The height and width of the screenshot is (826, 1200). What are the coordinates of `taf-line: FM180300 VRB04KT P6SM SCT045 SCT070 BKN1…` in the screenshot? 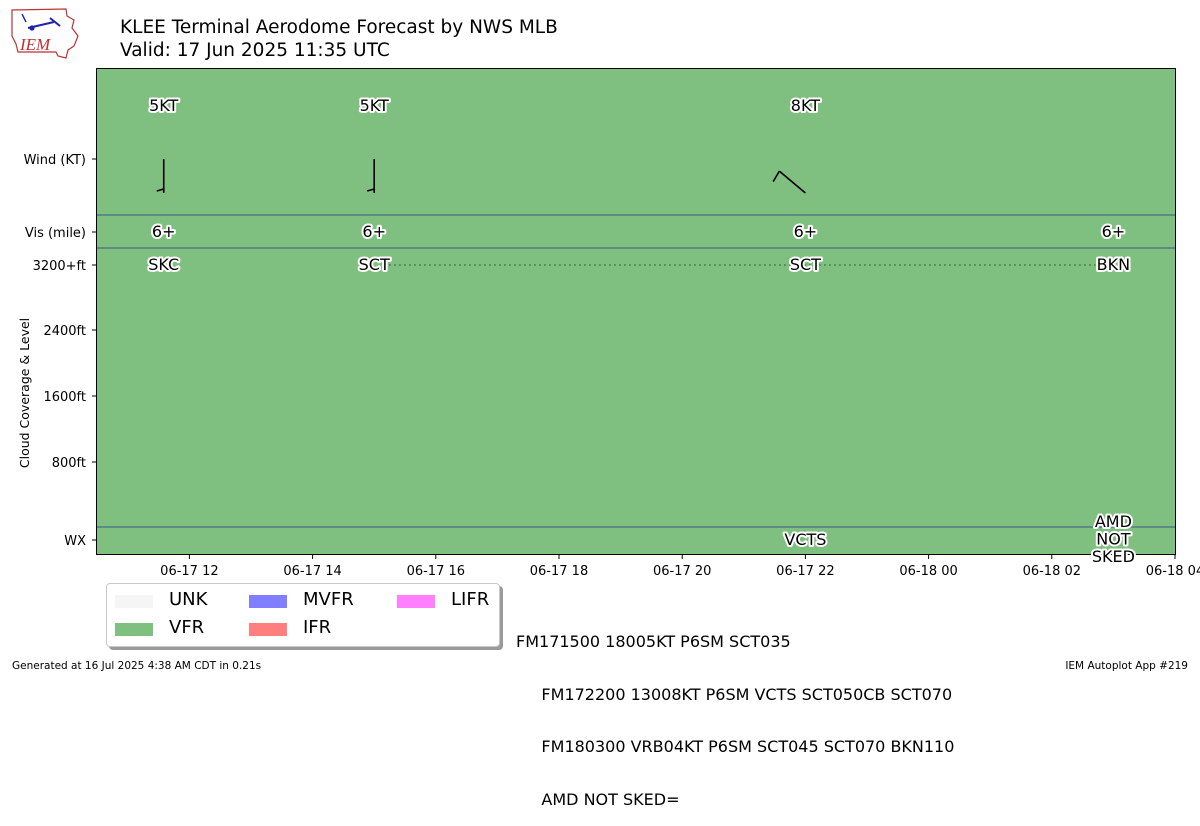 It's located at (735, 746).